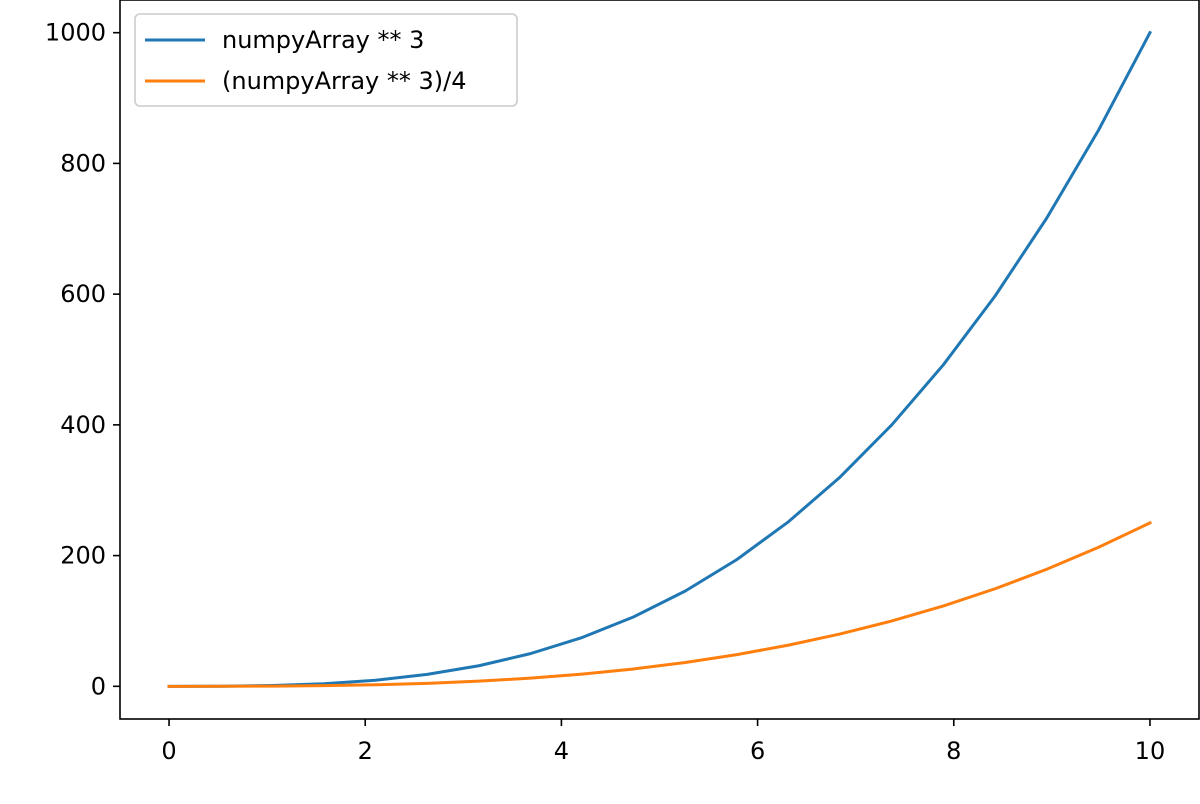 This screenshot has width=1200, height=804. Describe the element at coordinates (83, 163) in the screenshot. I see `y-tick-label: 800` at that location.